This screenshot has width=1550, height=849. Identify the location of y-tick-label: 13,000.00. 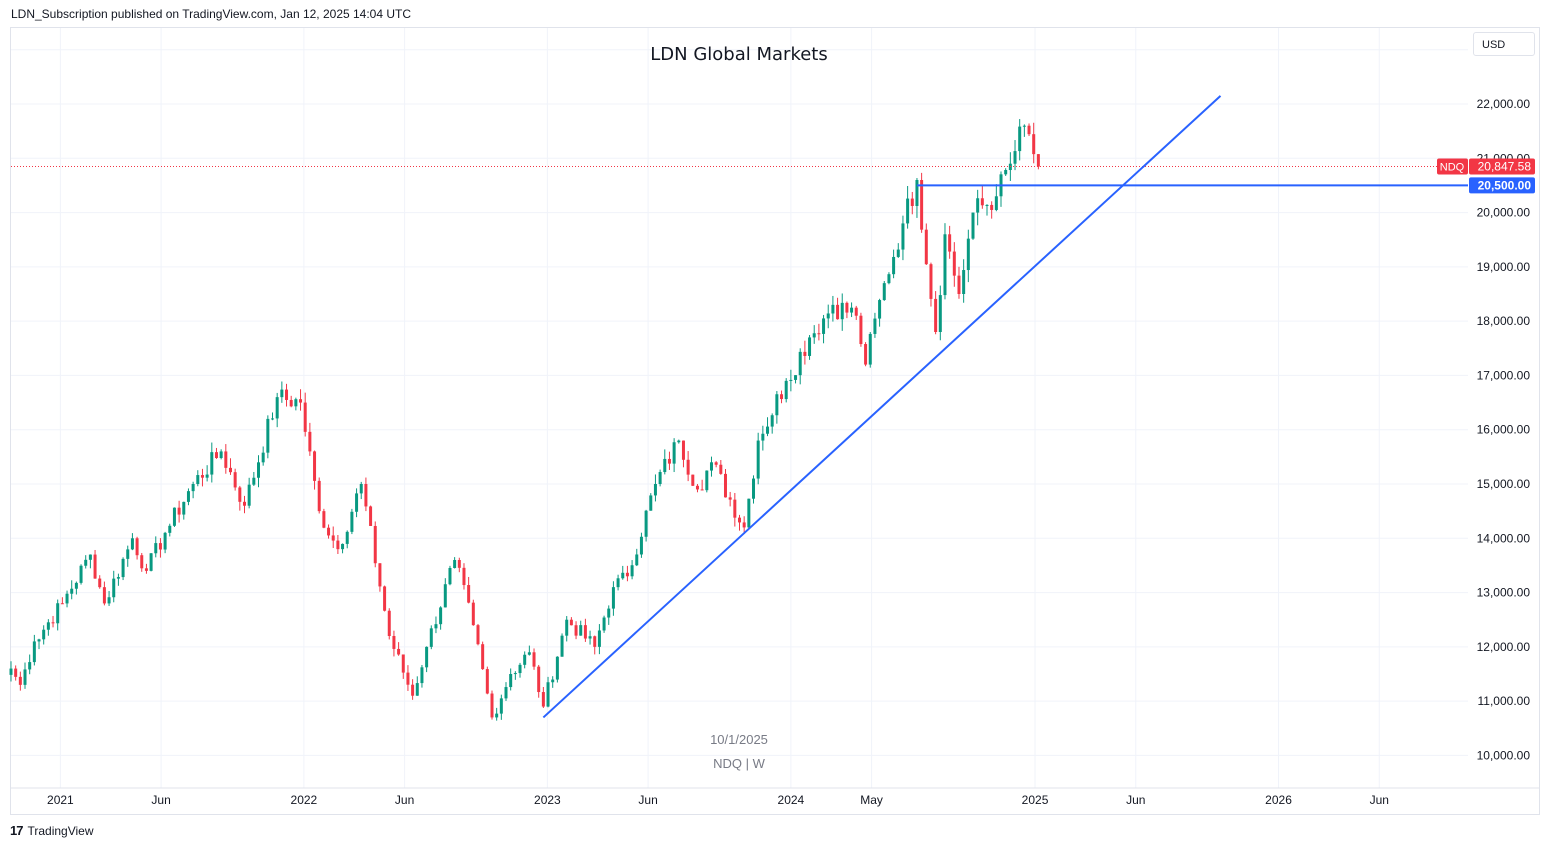
(1504, 593).